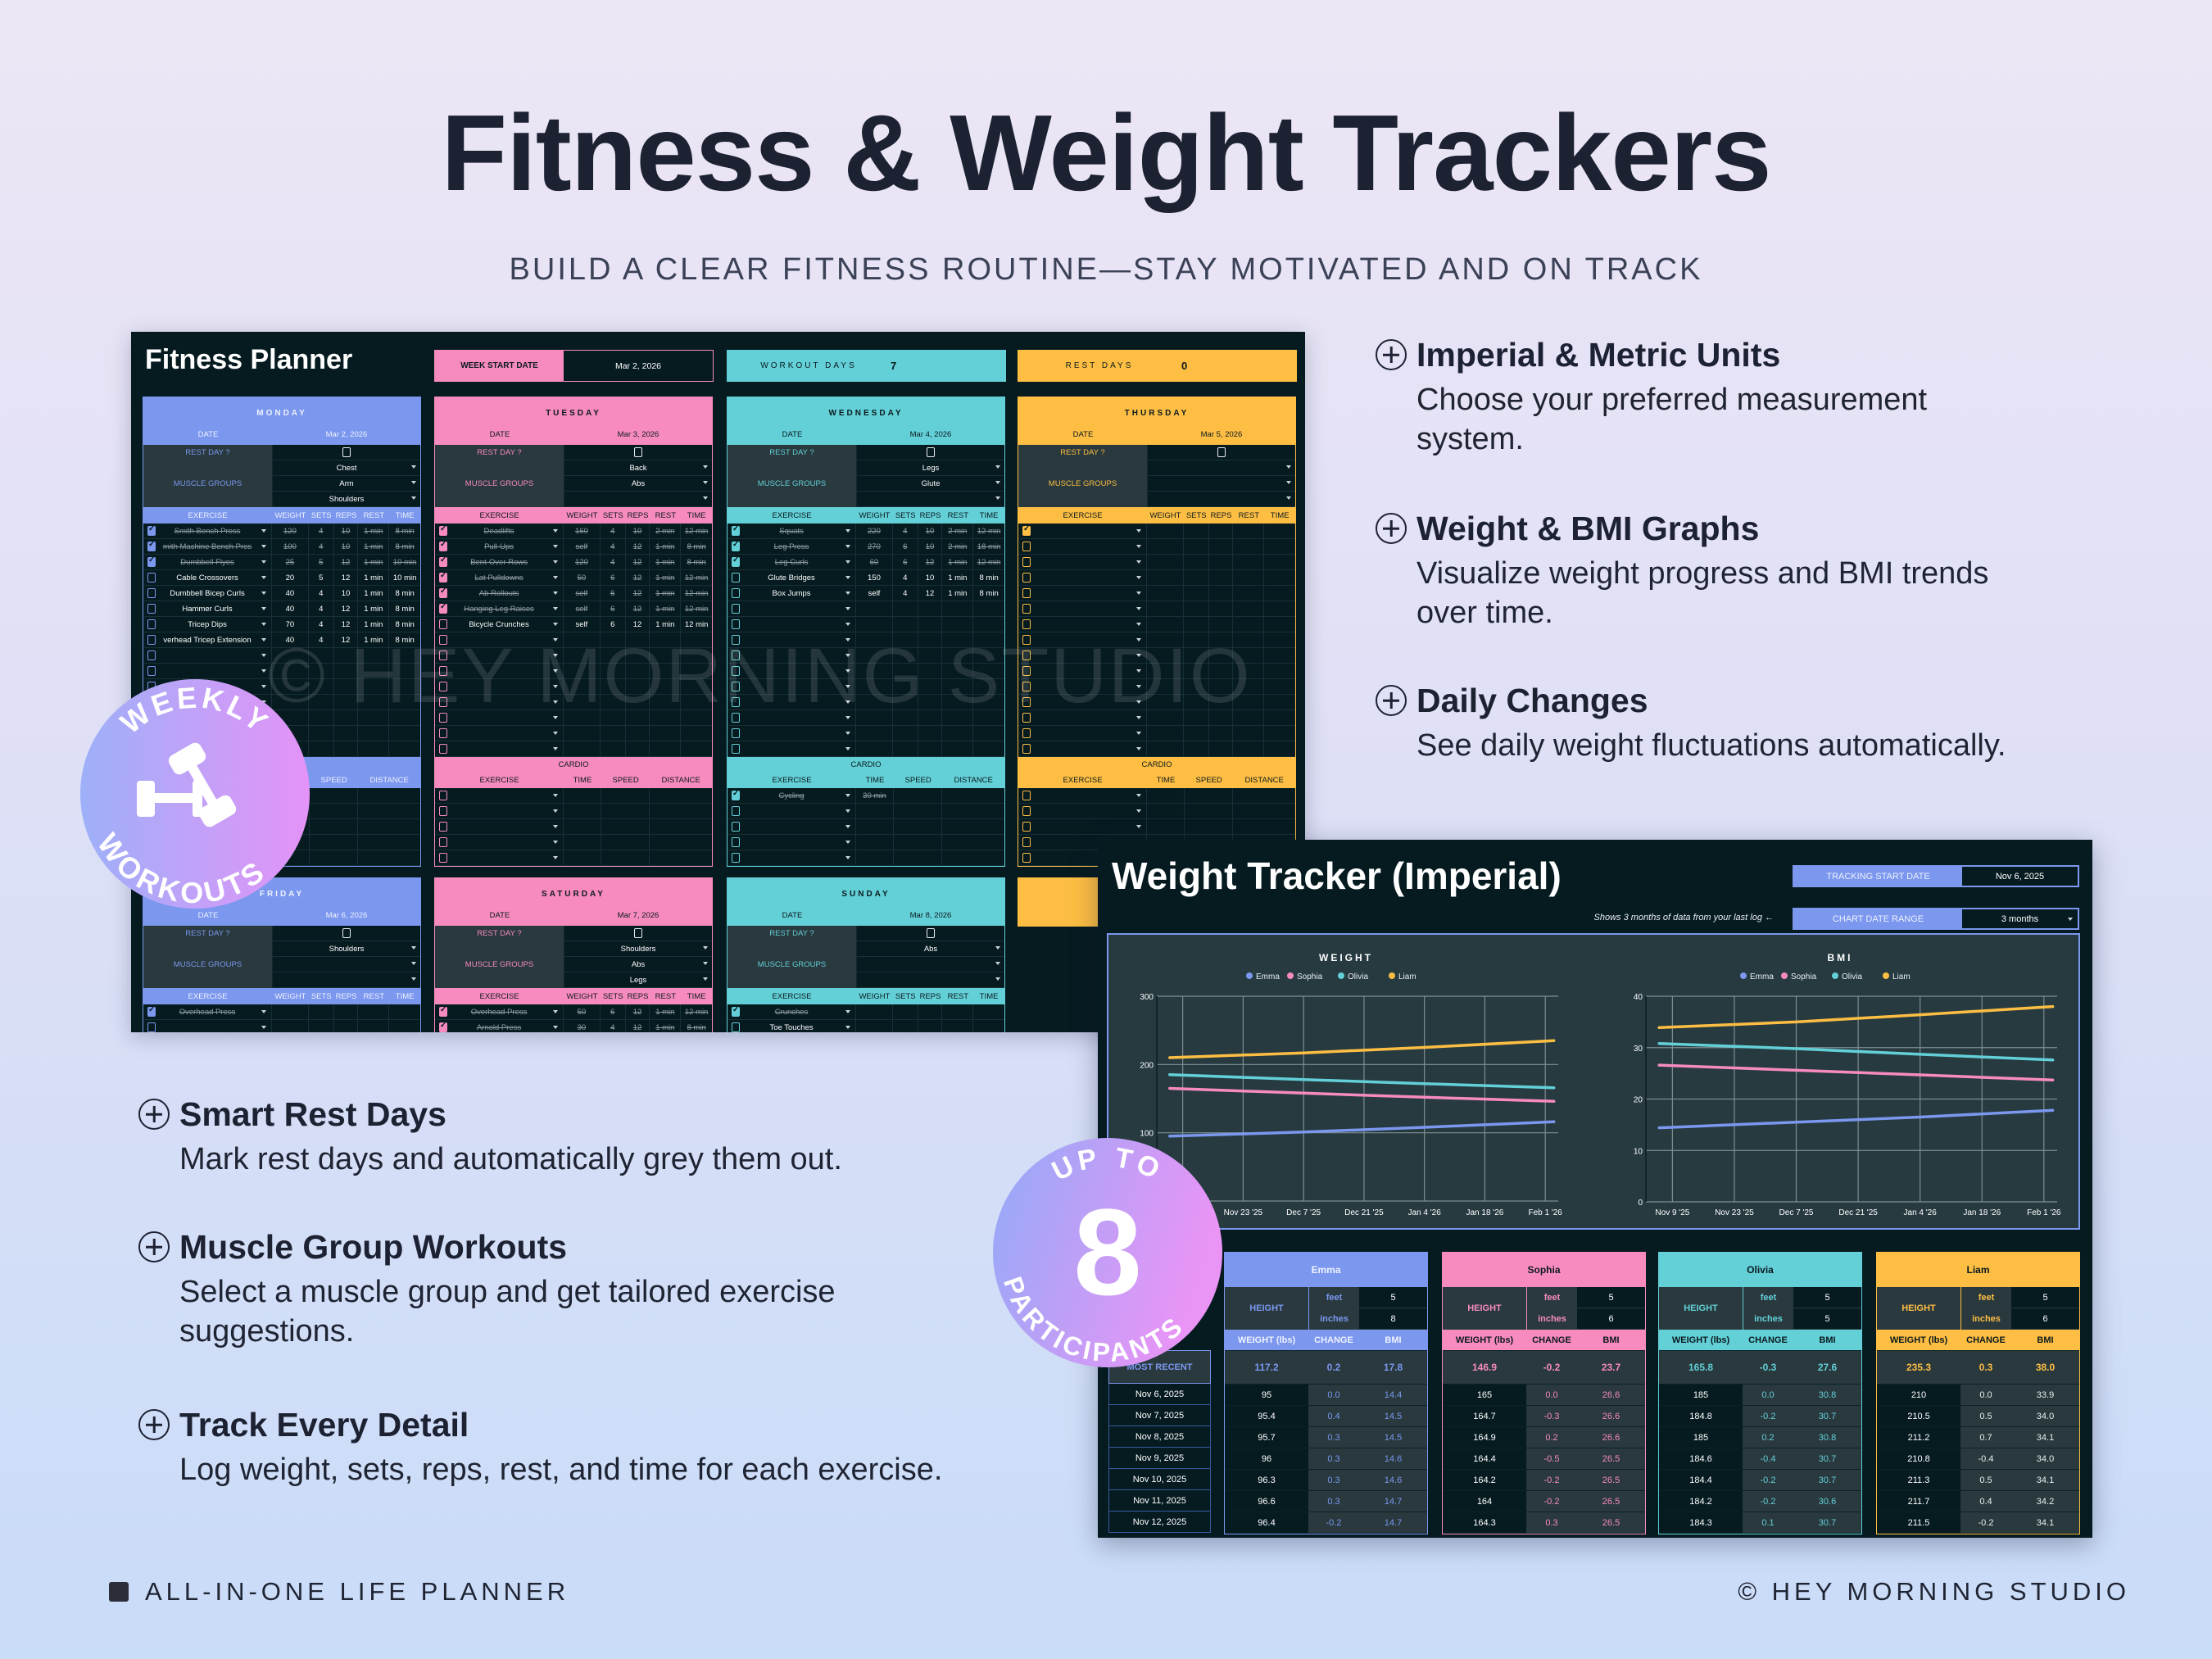  I want to click on log-weight: 164.3, so click(1484, 1522).